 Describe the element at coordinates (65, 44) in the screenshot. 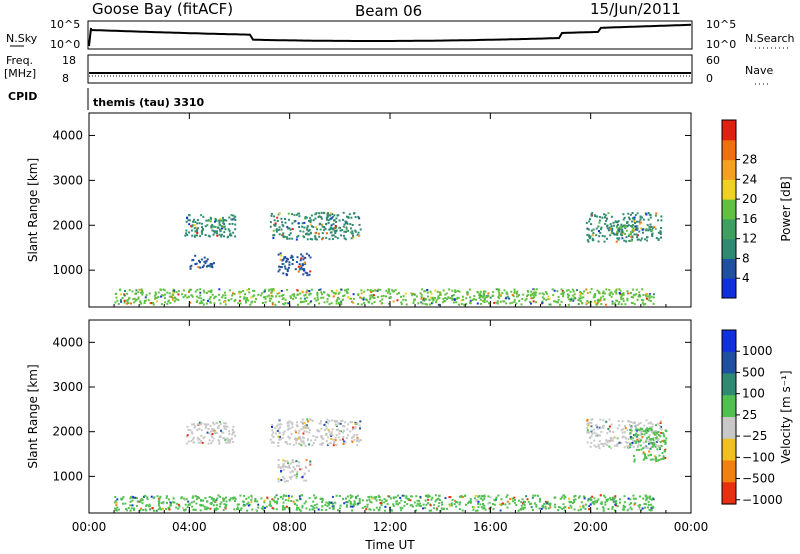

I see `nsky-bottom-tick: 10^0` at that location.